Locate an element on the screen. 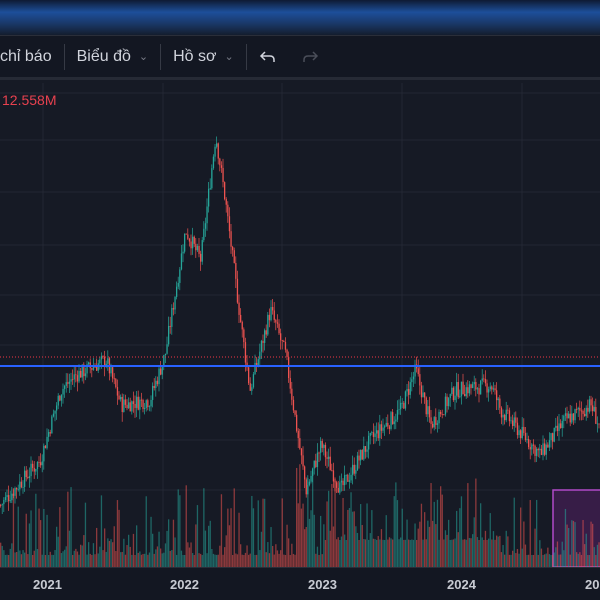  chart-type-menu: Biểu đồ ⌄ is located at coordinates (112, 56).